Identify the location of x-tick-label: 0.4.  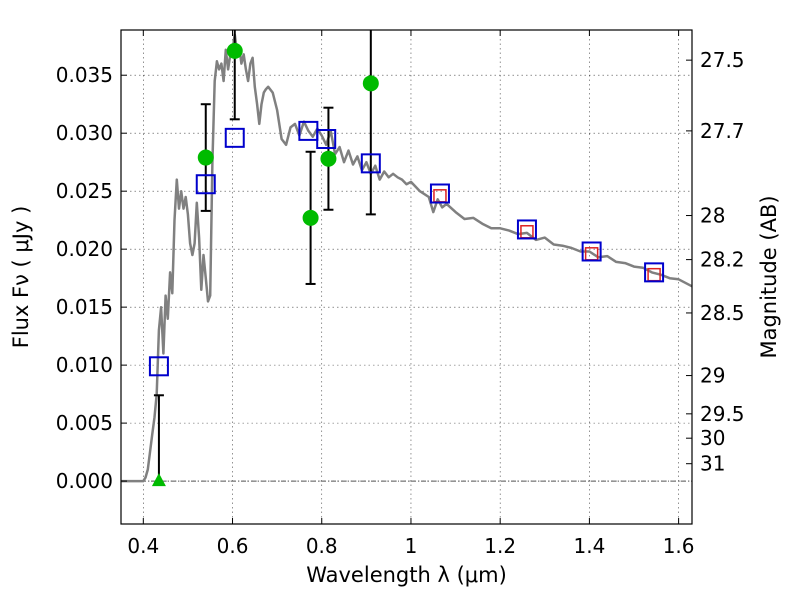
(143, 546).